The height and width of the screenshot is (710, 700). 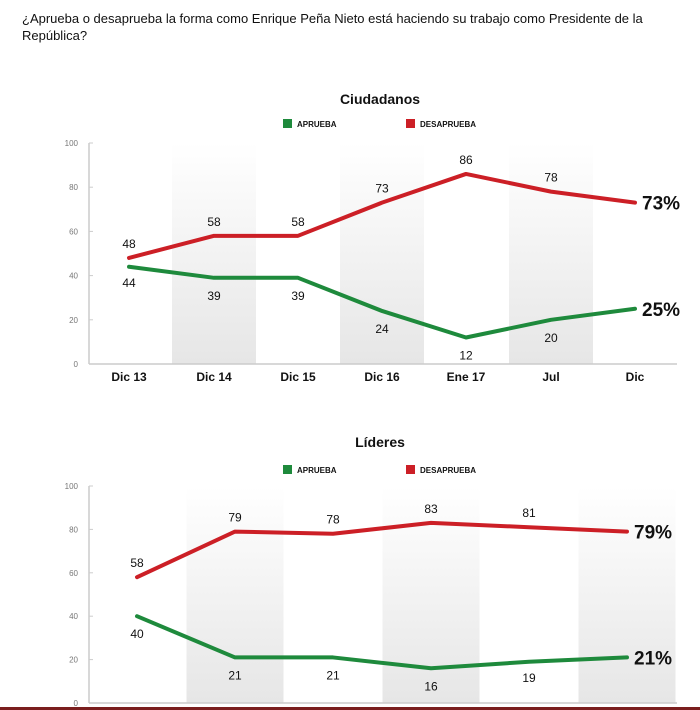 I want to click on series-line-aprueba, so click(x=382, y=642).